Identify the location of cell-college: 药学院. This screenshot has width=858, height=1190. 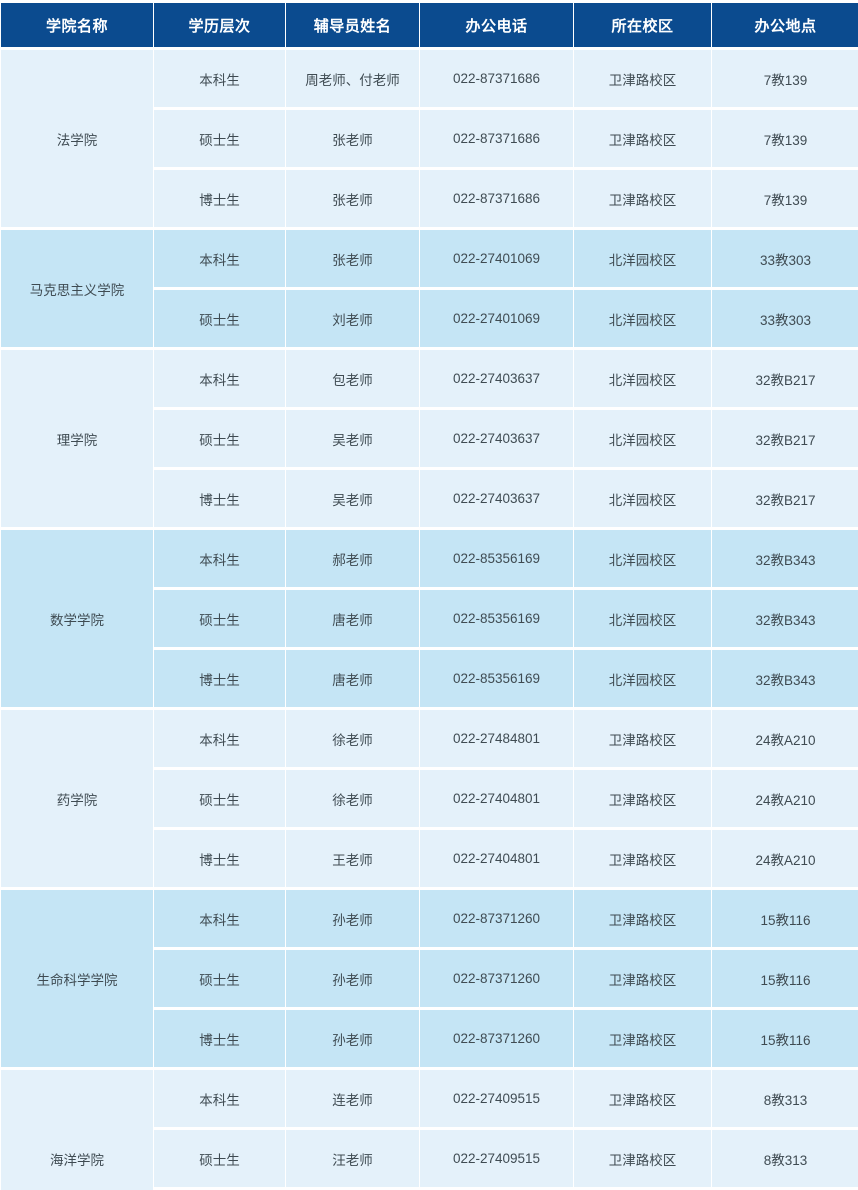
(77, 798).